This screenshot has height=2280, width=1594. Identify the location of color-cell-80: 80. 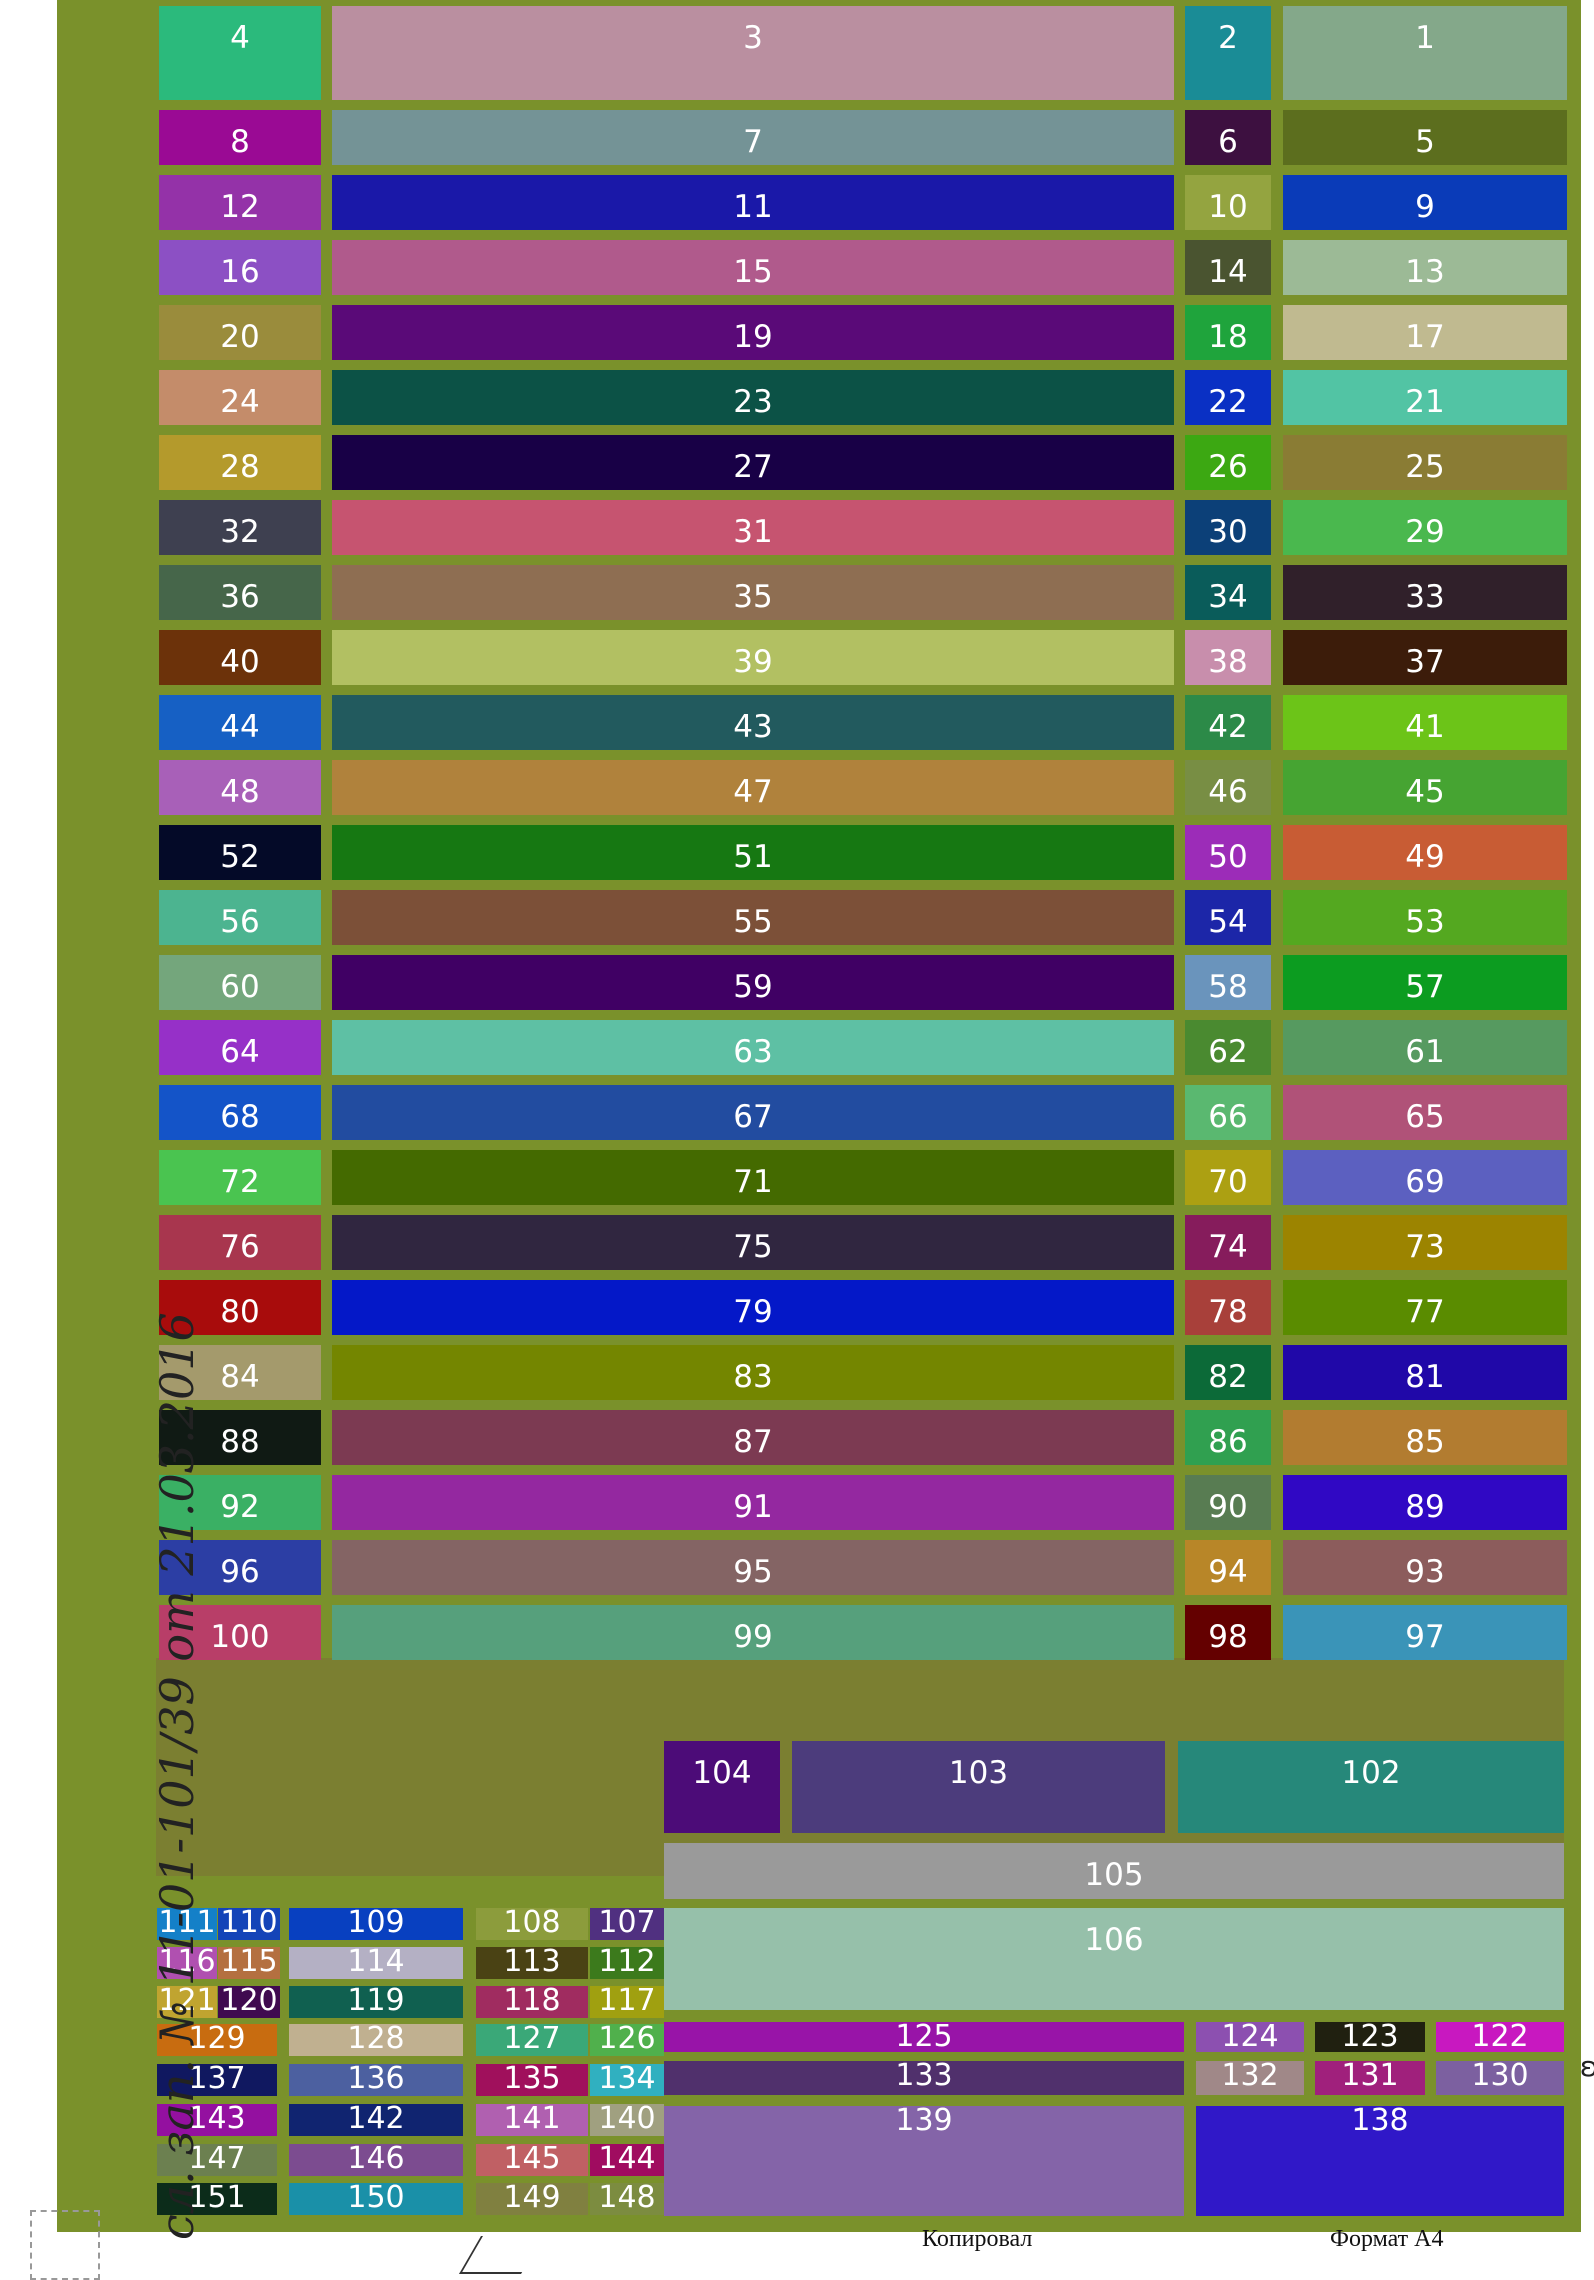
(240, 1307).